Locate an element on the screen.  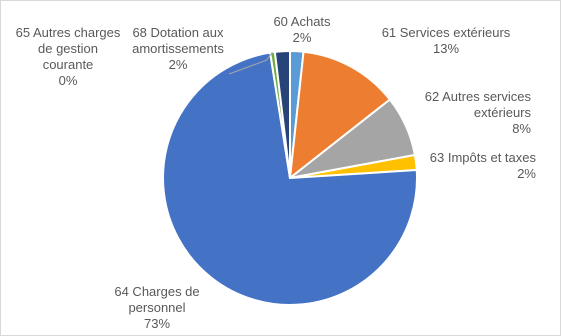
label-dotation-amortissements: 68 Dotation aux amortissements 2% is located at coordinates (178, 48).